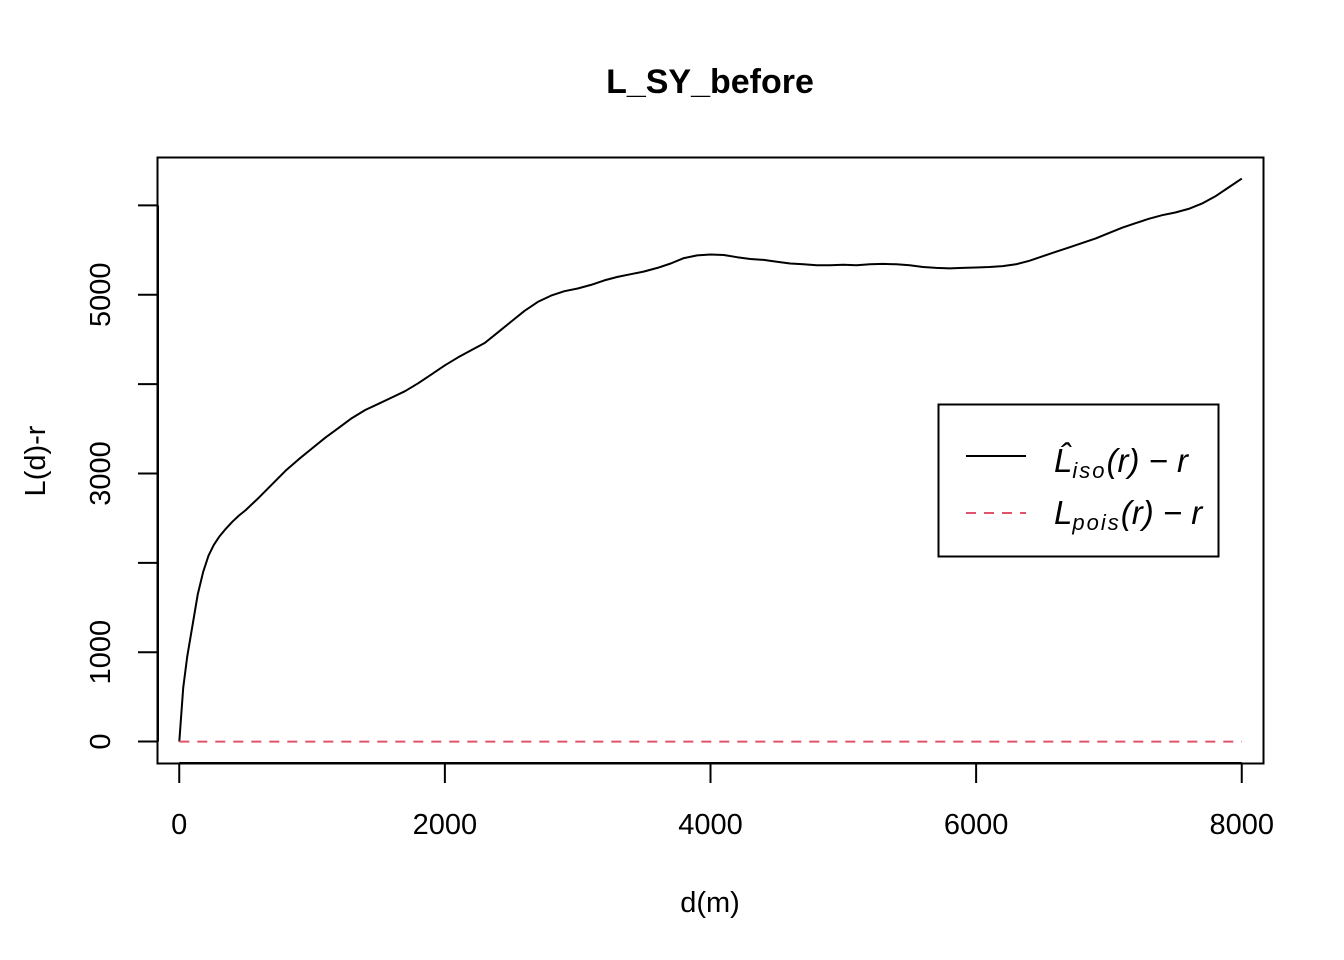 The image size is (1344, 960). I want to click on legend-main-series-1: L, so click(1063, 512).